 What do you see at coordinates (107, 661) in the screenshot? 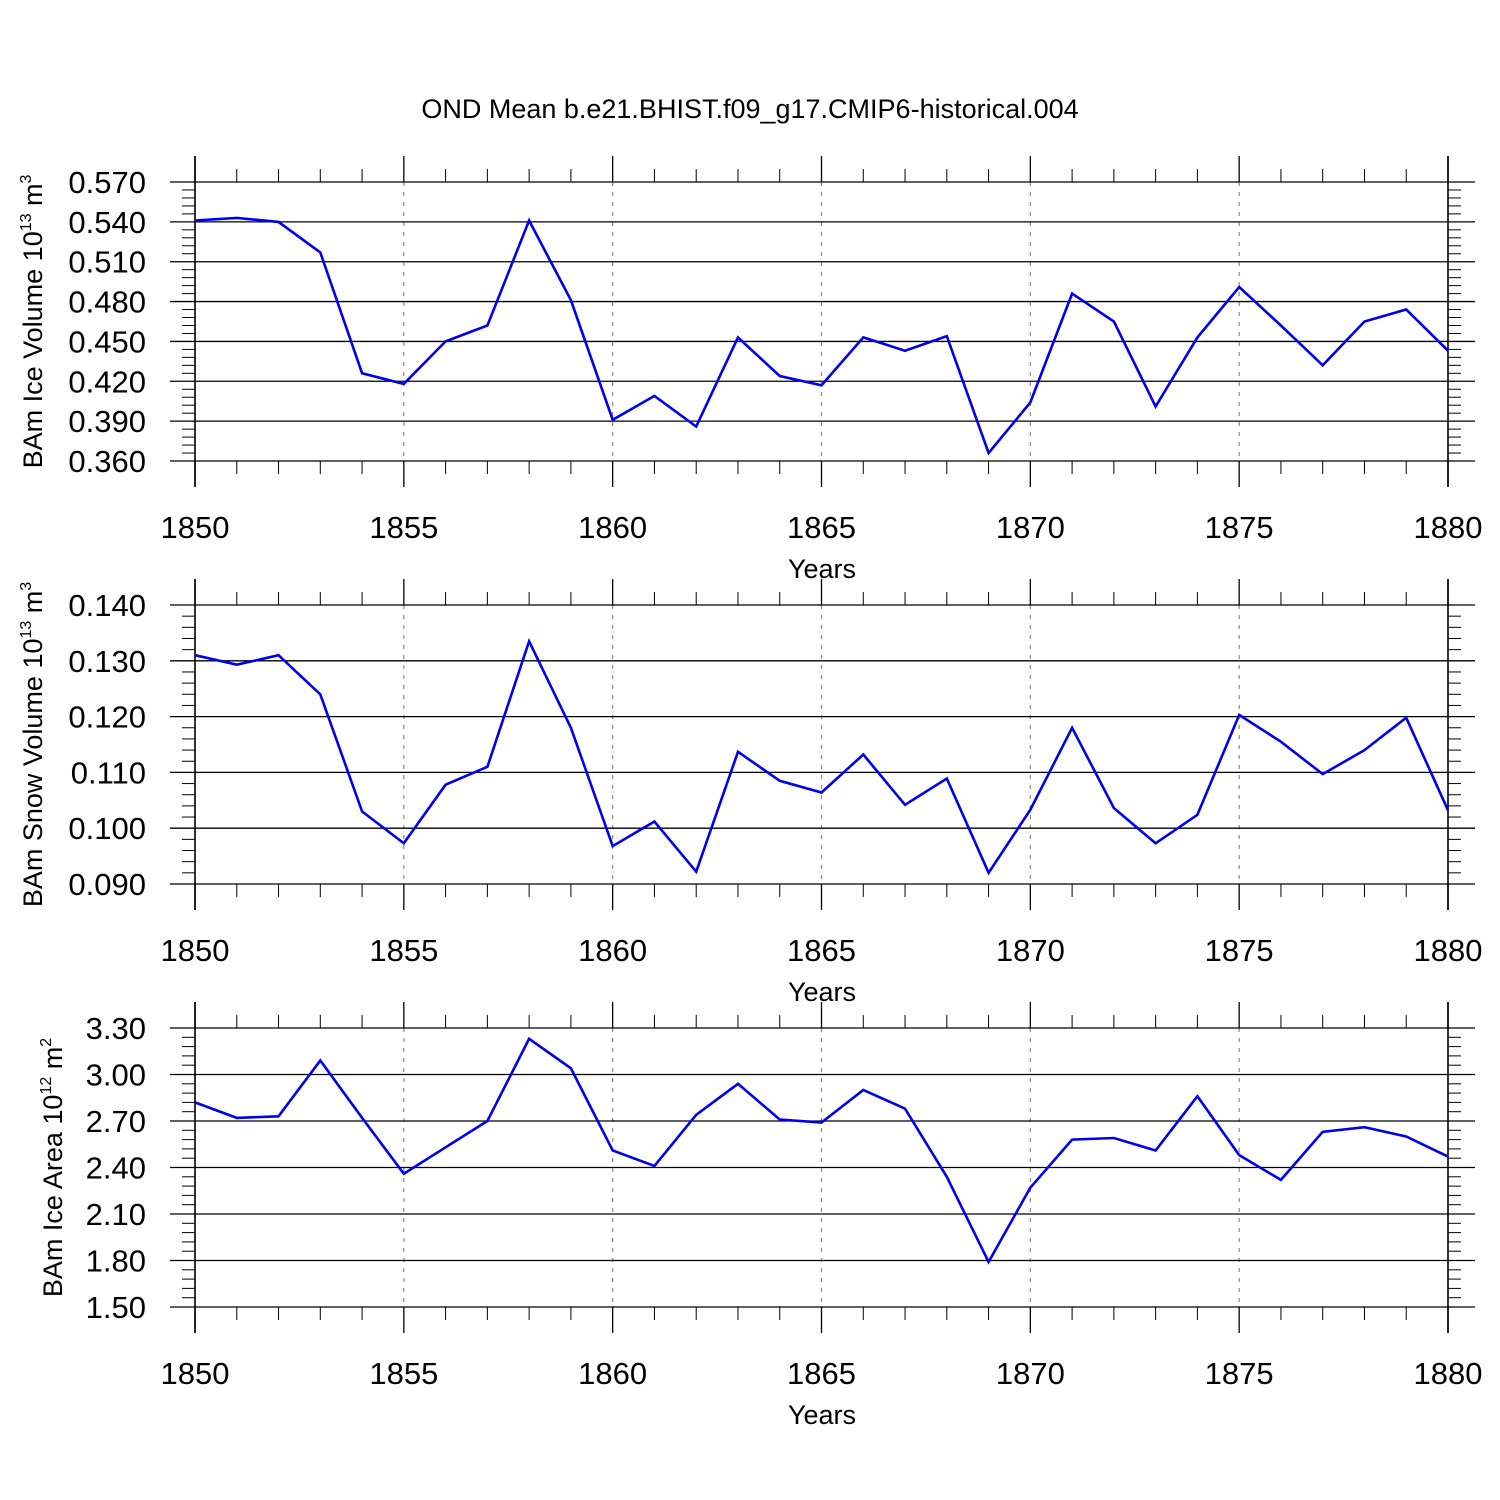
I see `y-tick-label: 0.130` at bounding box center [107, 661].